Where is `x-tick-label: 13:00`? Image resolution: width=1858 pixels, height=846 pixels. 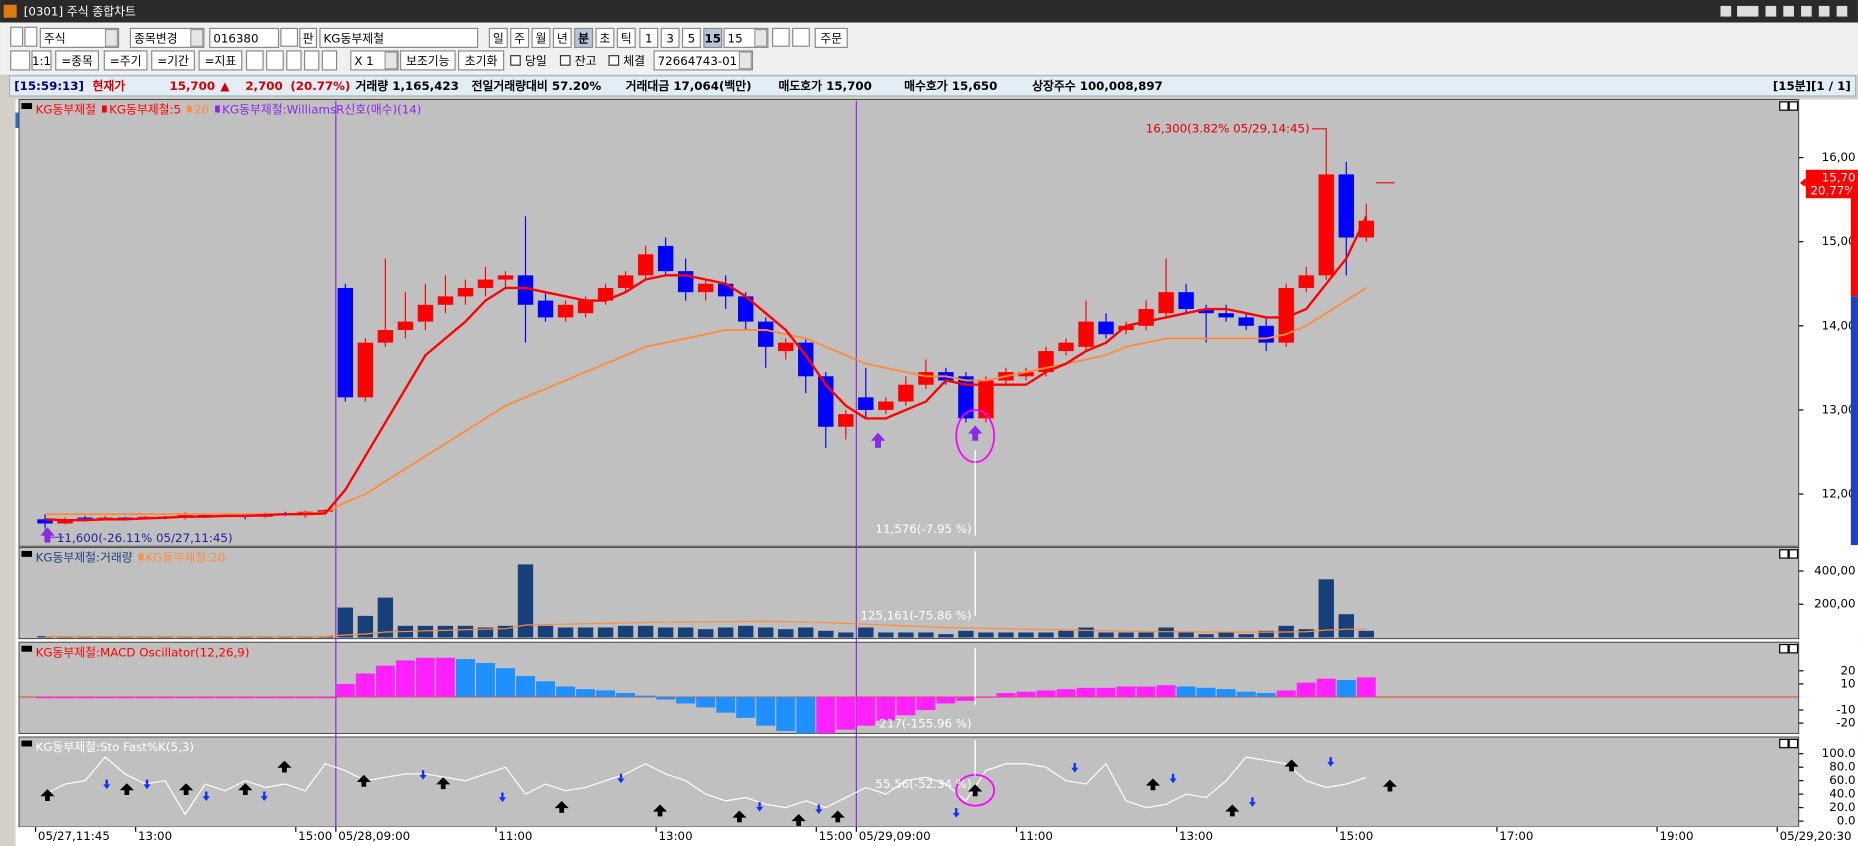 x-tick-label: 13:00 is located at coordinates (155, 836).